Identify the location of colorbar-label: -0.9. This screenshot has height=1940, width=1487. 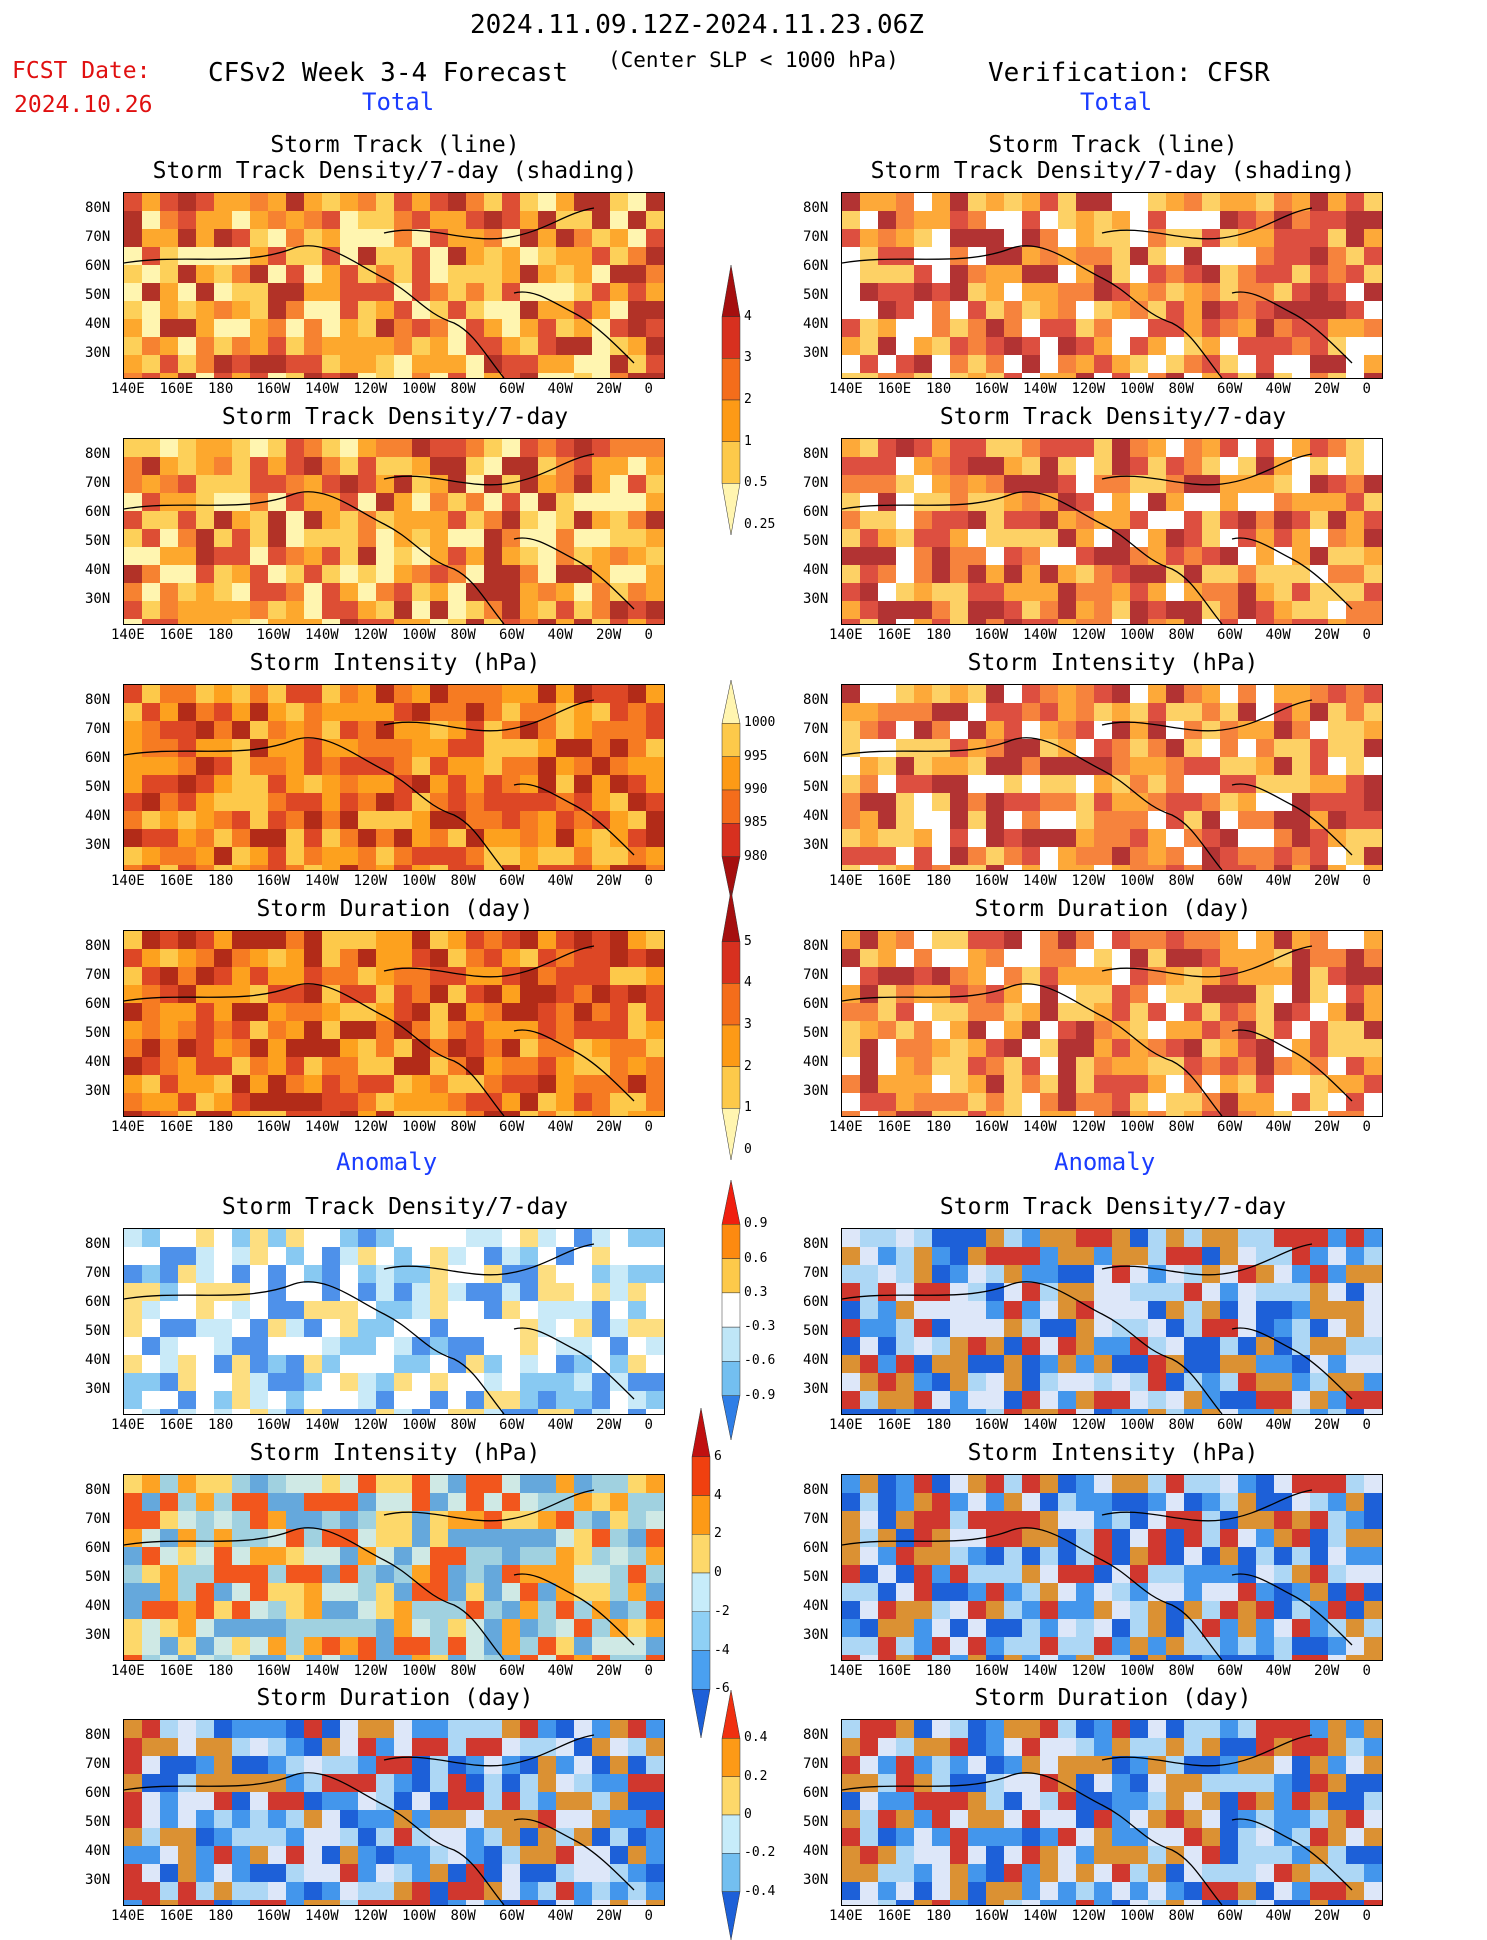
(760, 1395).